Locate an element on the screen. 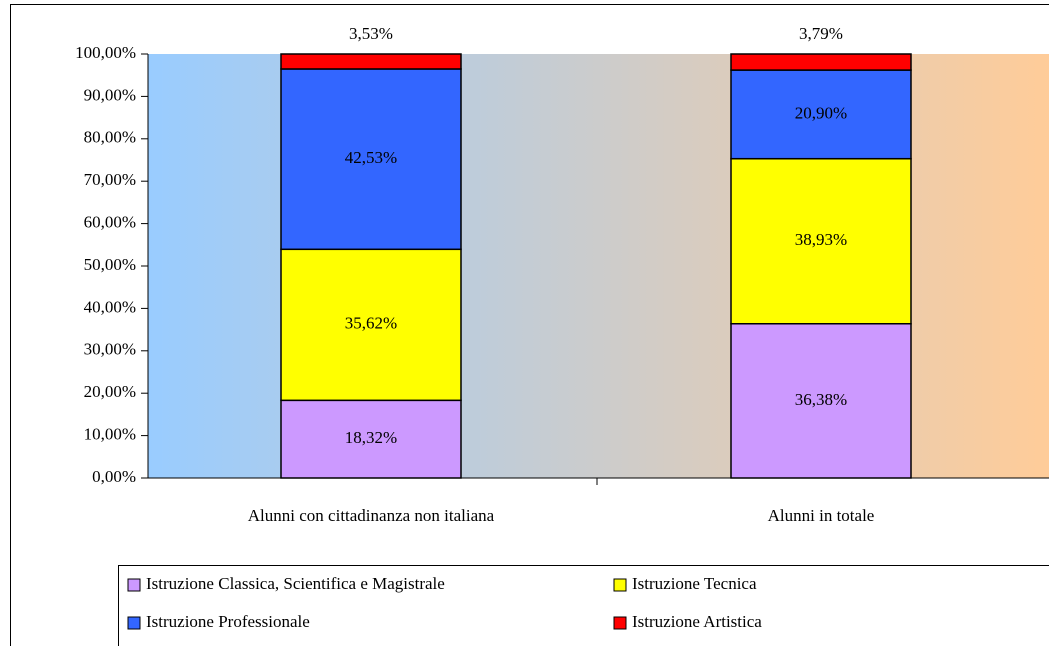  legend-label: Istruzione Artistica is located at coordinates (697, 621).